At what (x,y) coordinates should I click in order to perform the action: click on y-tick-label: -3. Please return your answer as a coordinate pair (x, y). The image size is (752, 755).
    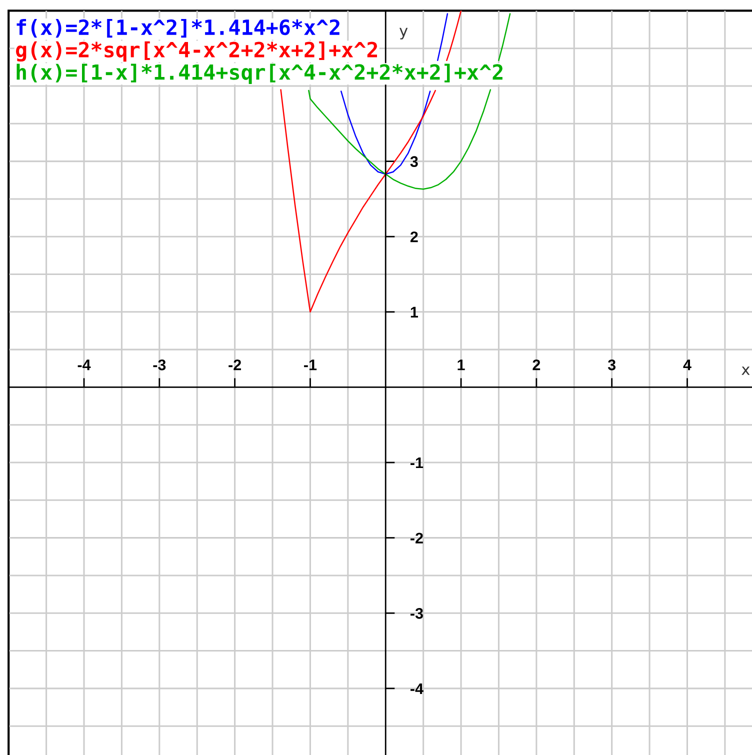
    Looking at the image, I should click on (416, 613).